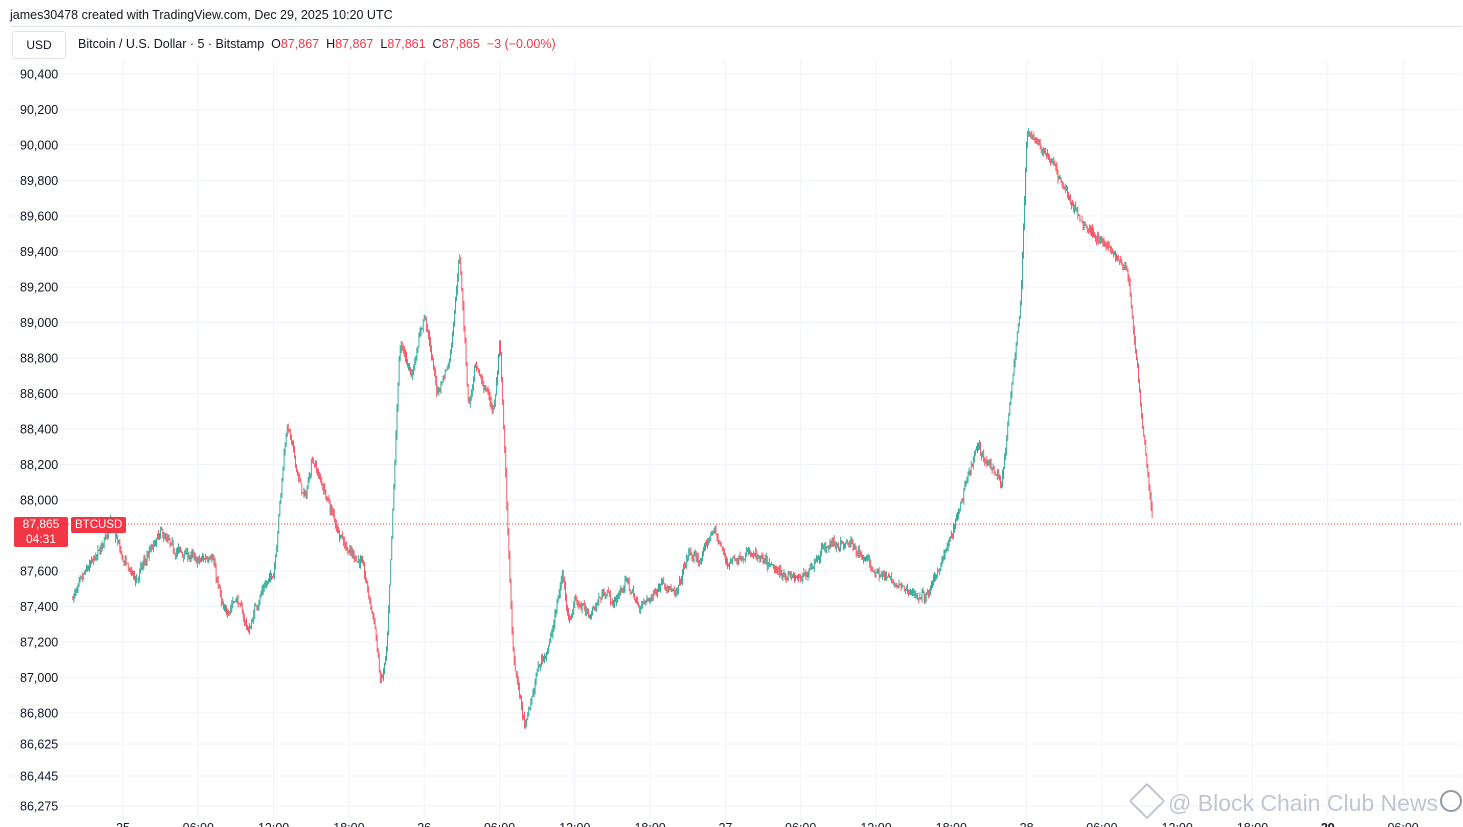  What do you see at coordinates (171, 44) in the screenshot?
I see `symbol-description: Bitcoin / U.S. Dollar · 5 · Bitstamp` at bounding box center [171, 44].